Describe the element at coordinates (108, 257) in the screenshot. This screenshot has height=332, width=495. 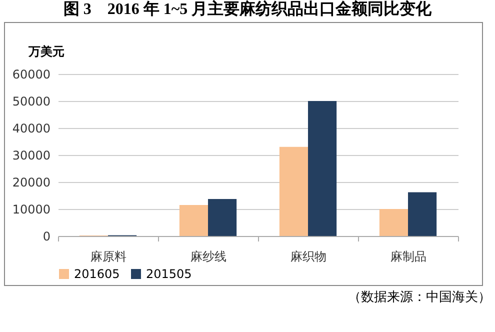
I see `x-tick-label: 麻原料` at that location.